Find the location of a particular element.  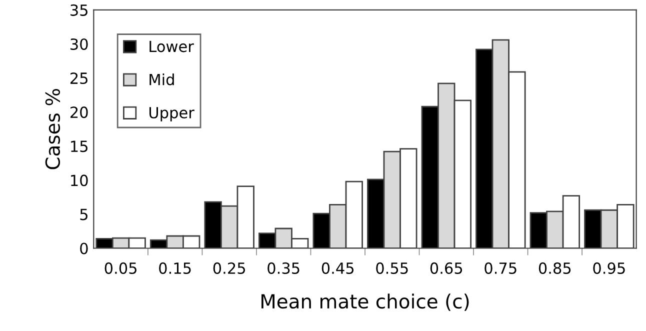

y-tick-label: 35 is located at coordinates (79, 10).